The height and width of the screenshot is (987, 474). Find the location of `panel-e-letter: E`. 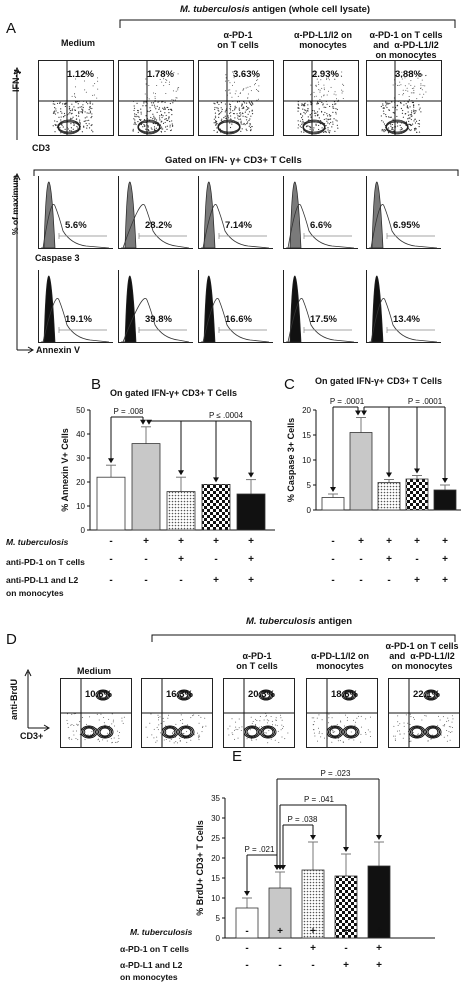

panel-e-letter: E is located at coordinates (237, 756).